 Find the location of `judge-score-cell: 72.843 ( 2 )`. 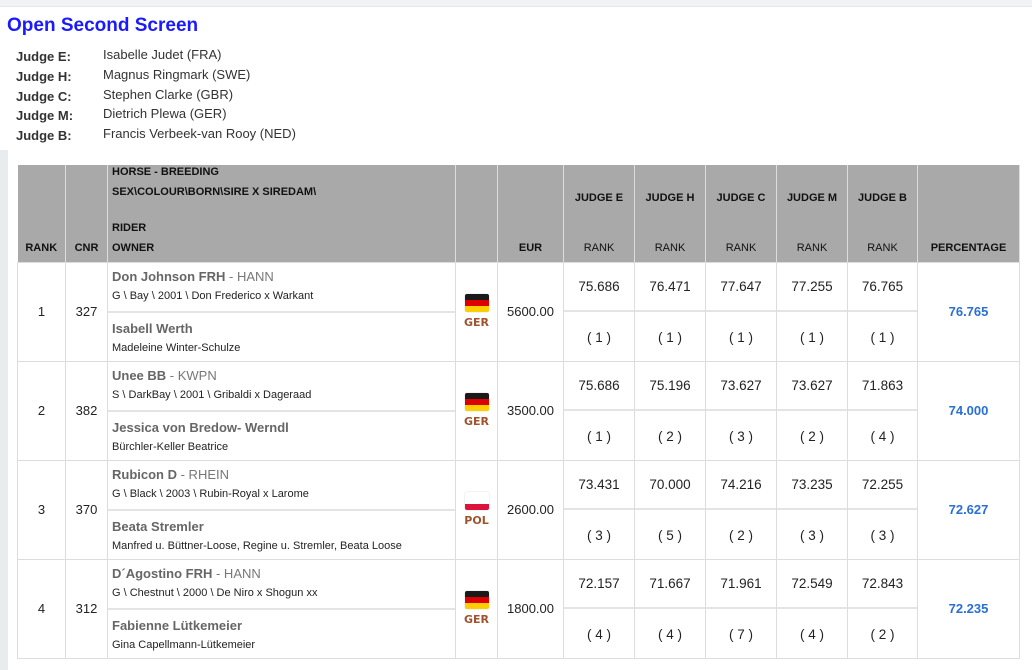

judge-score-cell: 72.843 ( 2 ) is located at coordinates (882, 608).